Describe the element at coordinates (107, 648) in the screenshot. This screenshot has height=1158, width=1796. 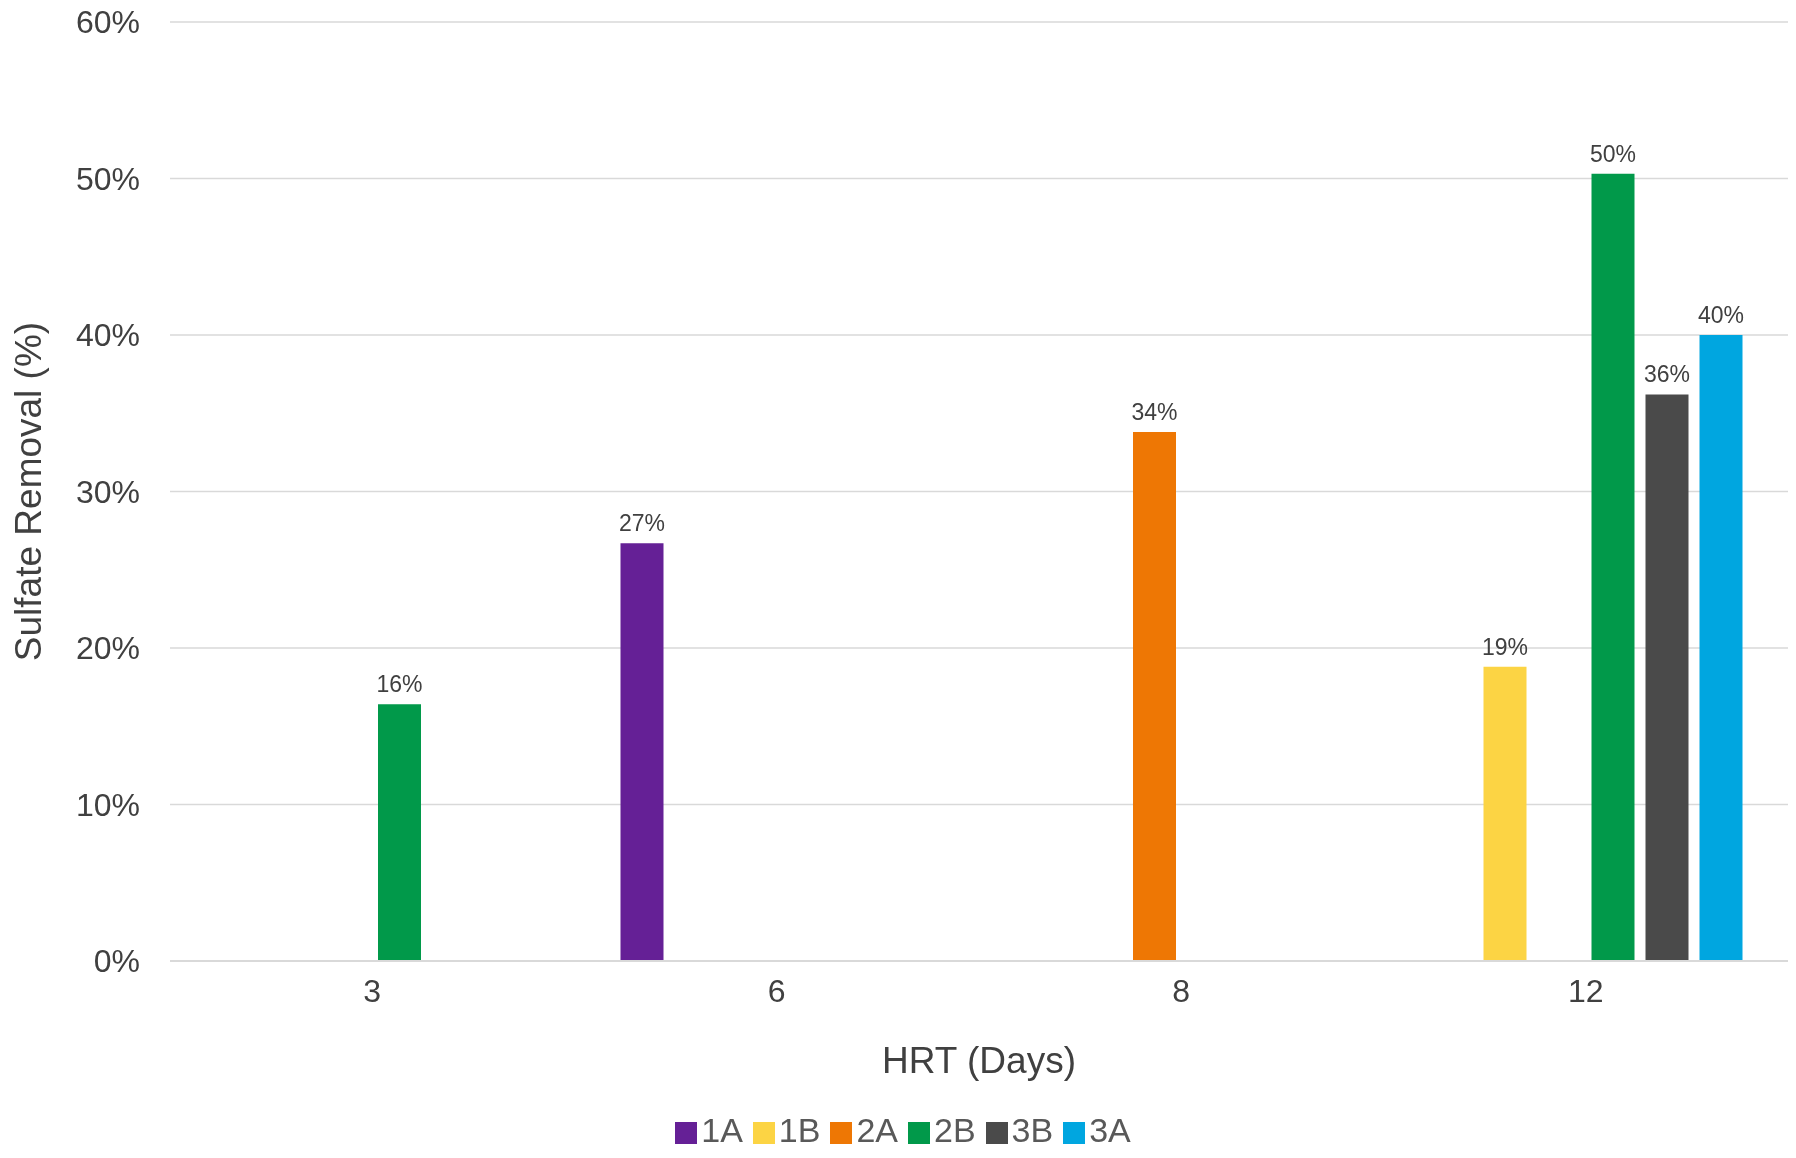
I see `y-tick-label: 20%` at that location.